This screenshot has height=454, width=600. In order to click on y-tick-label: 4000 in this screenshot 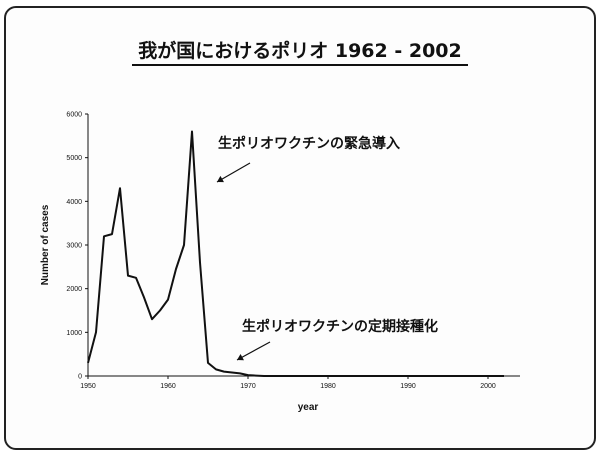, I will do `click(74, 202)`.